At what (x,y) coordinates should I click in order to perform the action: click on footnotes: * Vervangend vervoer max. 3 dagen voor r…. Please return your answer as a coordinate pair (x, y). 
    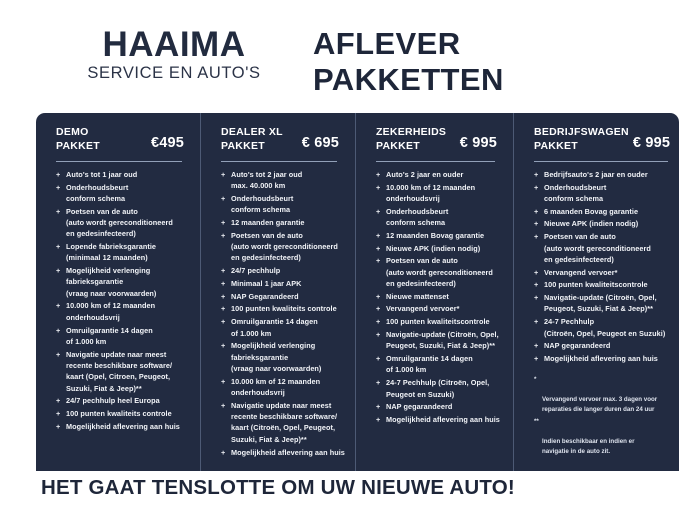
    Looking at the image, I should click on (606, 417).